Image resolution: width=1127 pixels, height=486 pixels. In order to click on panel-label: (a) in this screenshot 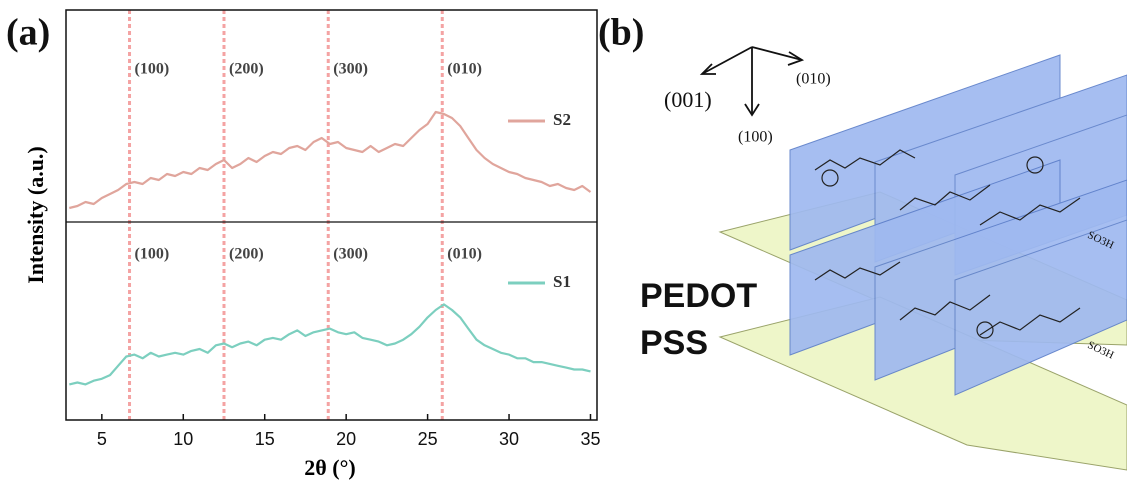, I will do `click(28, 33)`.